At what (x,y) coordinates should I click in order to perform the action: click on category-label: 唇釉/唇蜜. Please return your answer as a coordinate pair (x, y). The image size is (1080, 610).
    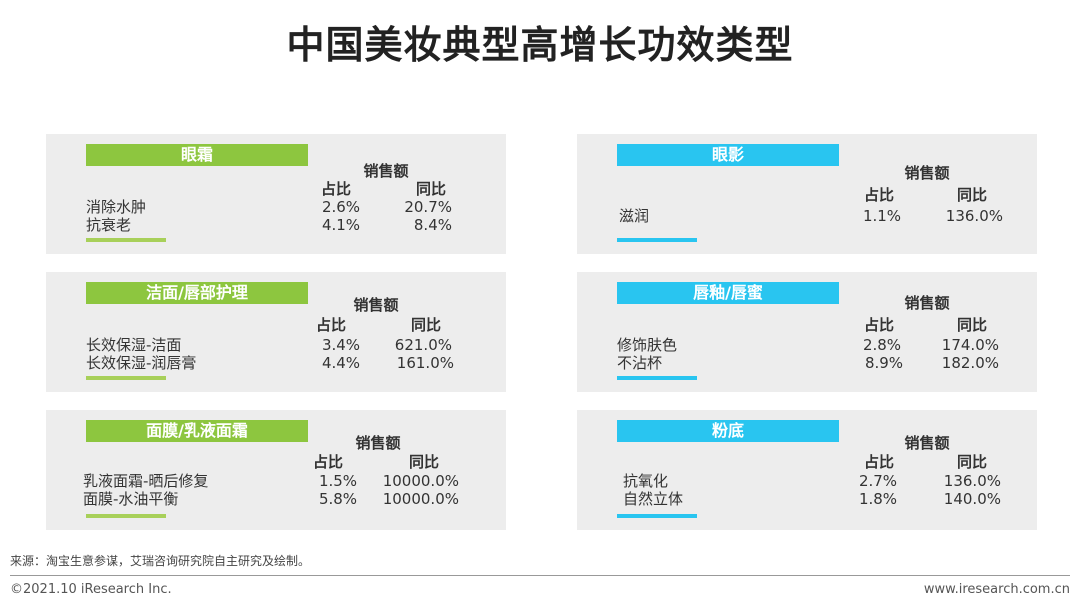
    Looking at the image, I should click on (728, 293).